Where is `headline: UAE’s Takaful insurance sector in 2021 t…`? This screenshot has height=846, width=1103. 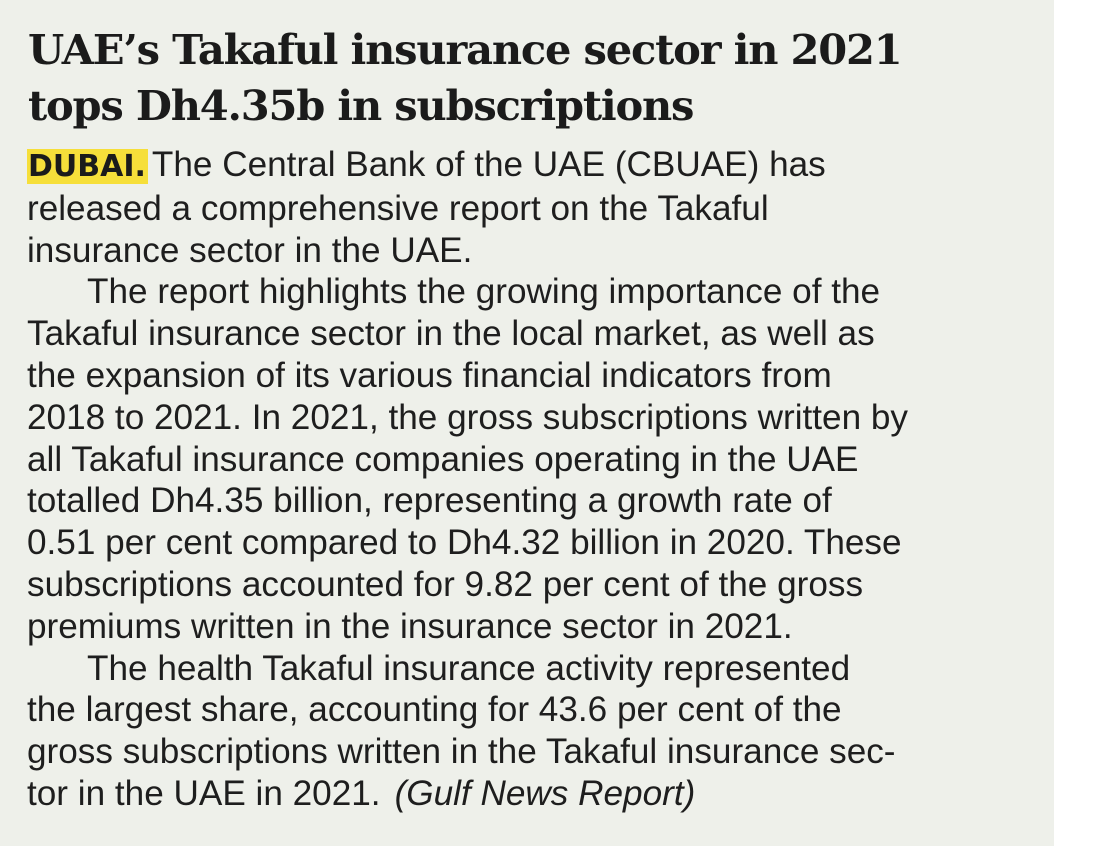
headline: UAE’s Takaful insurance sector in 2021 t… is located at coordinates (533, 78).